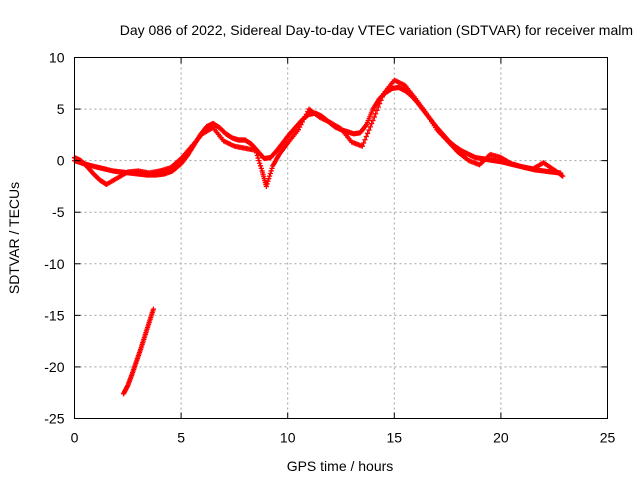  What do you see at coordinates (58, 212) in the screenshot?
I see `y-tick-label: -5` at bounding box center [58, 212].